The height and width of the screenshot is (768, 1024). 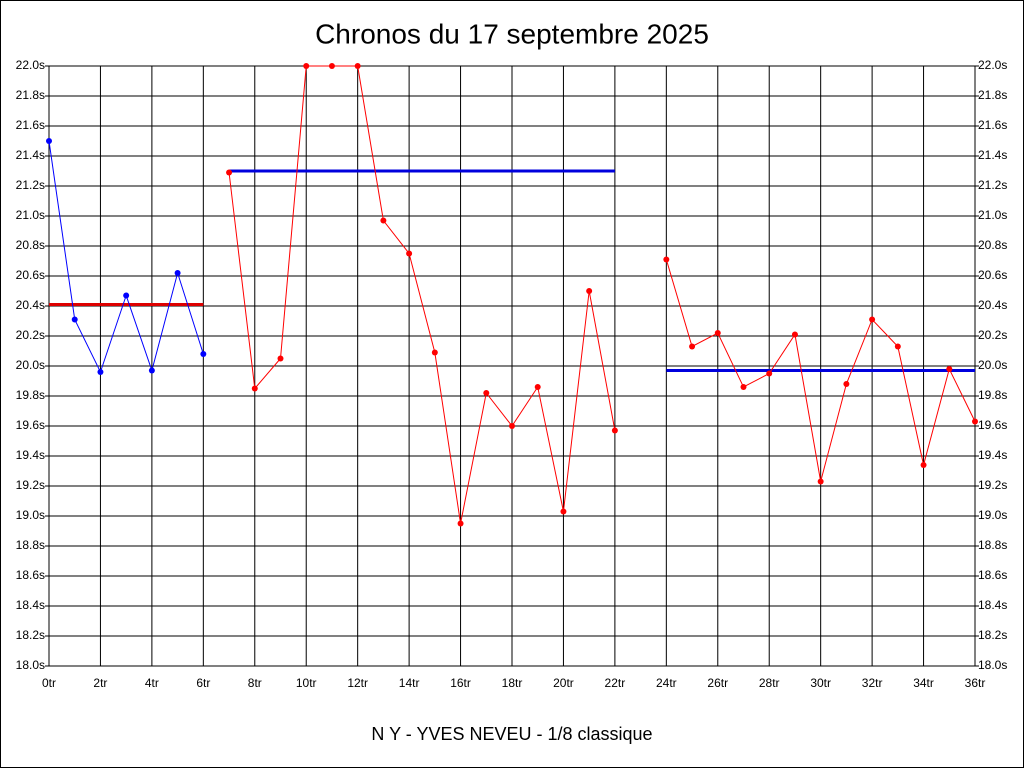 What do you see at coordinates (992, 95) in the screenshot?
I see `y2-tick-label: 21.8s` at bounding box center [992, 95].